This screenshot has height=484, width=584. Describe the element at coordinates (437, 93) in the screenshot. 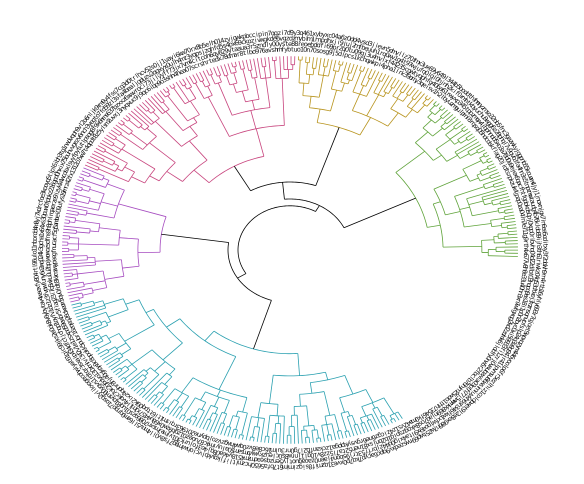

I see `leaf-label-mark: h` at that location.